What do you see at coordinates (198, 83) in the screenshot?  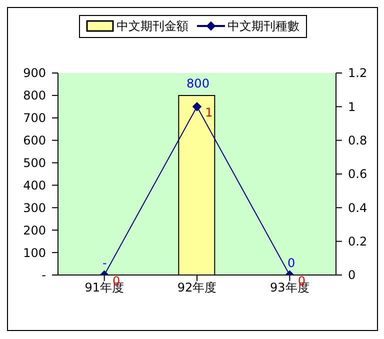 I see `data-label: 800` at bounding box center [198, 83].